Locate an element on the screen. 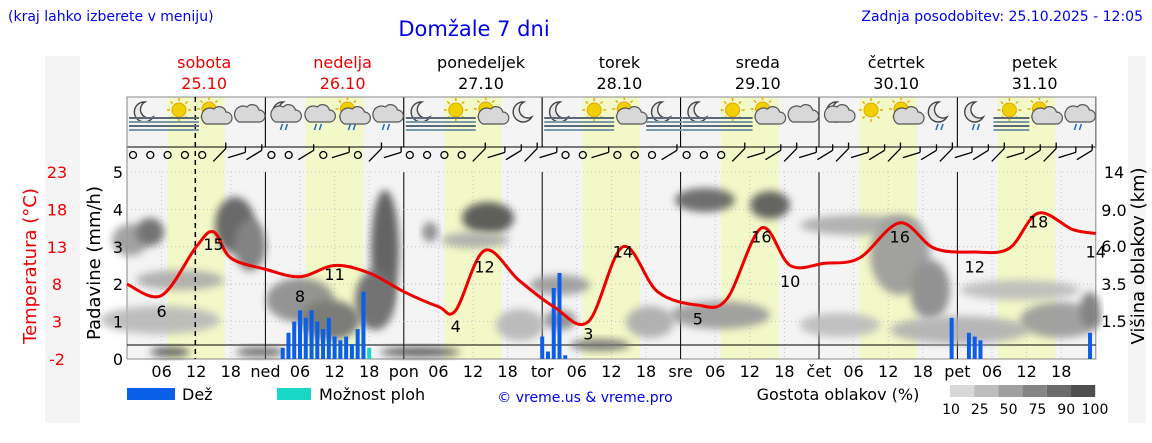 This screenshot has height=443, width=1152. day-date: 25.10 is located at coordinates (204, 83).